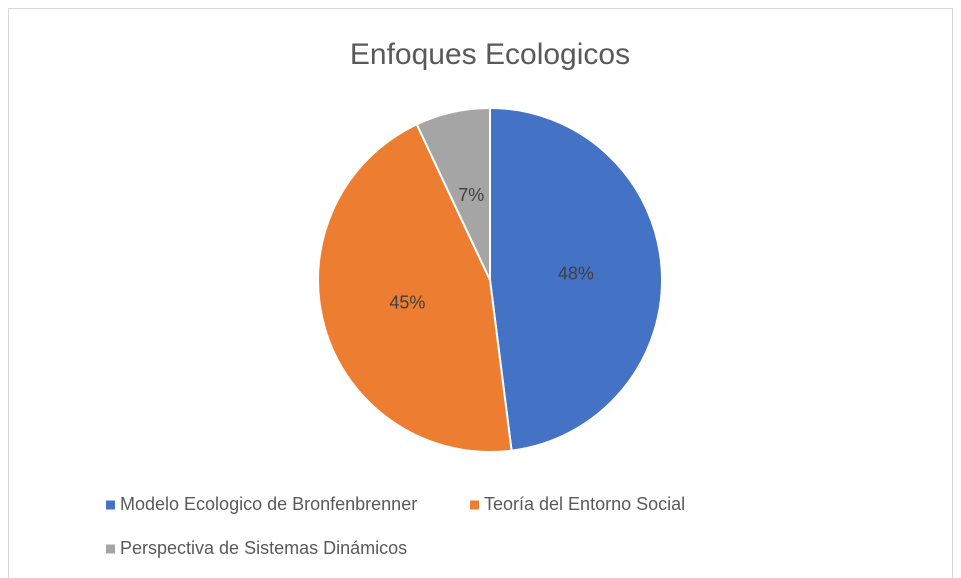 This screenshot has height=578, width=961. What do you see at coordinates (471, 195) in the screenshot?
I see `data-label: 7%` at bounding box center [471, 195].